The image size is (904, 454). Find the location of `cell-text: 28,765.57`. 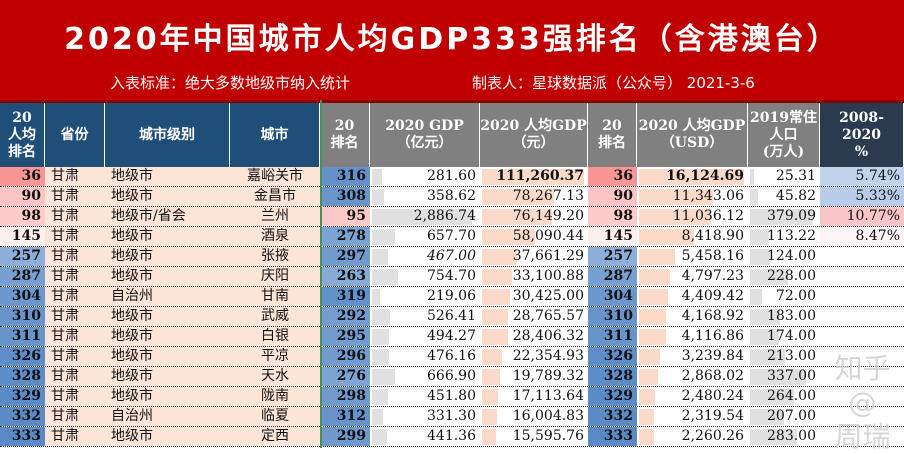

cell-text: 28,765.57 is located at coordinates (548, 316).